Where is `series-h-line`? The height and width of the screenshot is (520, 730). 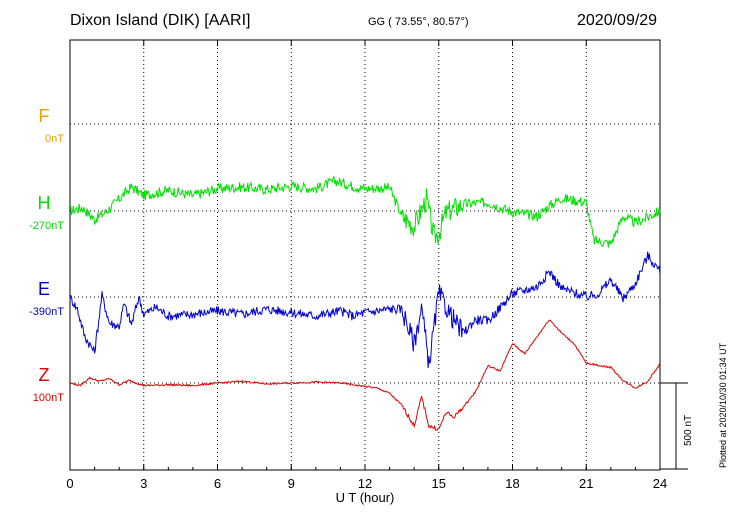 series-h-line is located at coordinates (365, 211).